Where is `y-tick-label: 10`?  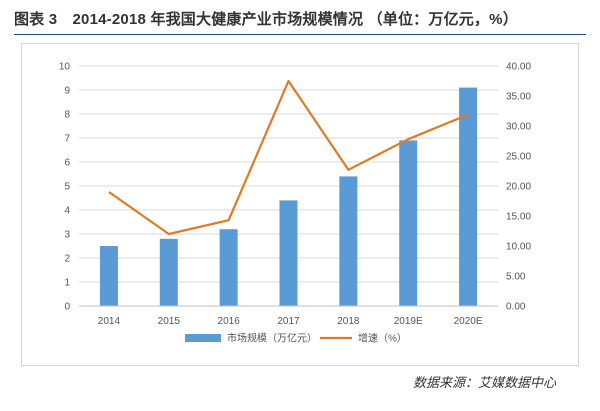
y-tick-label: 10 is located at coordinates (65, 67).